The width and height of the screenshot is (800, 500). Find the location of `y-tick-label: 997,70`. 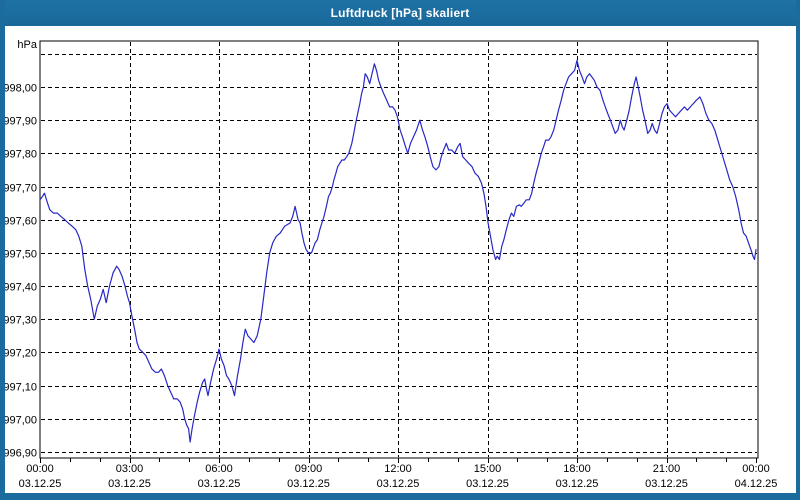

y-tick-label: 997,70 is located at coordinates (20, 189).